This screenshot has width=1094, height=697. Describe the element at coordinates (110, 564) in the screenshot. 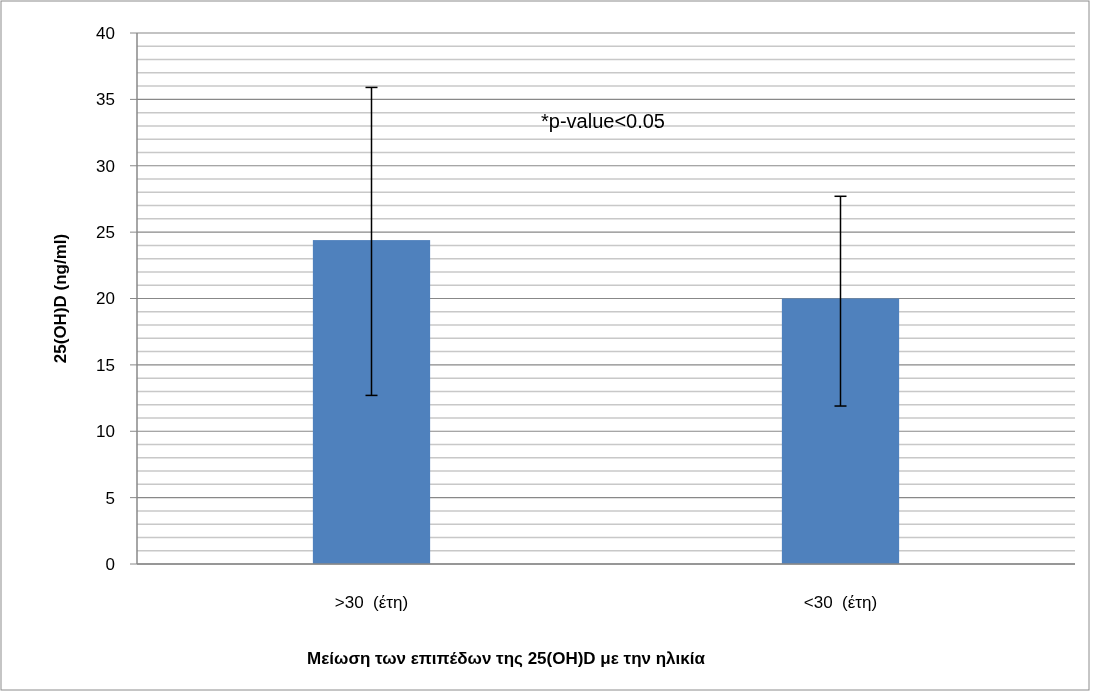

I see `y-tick-label: 0` at that location.